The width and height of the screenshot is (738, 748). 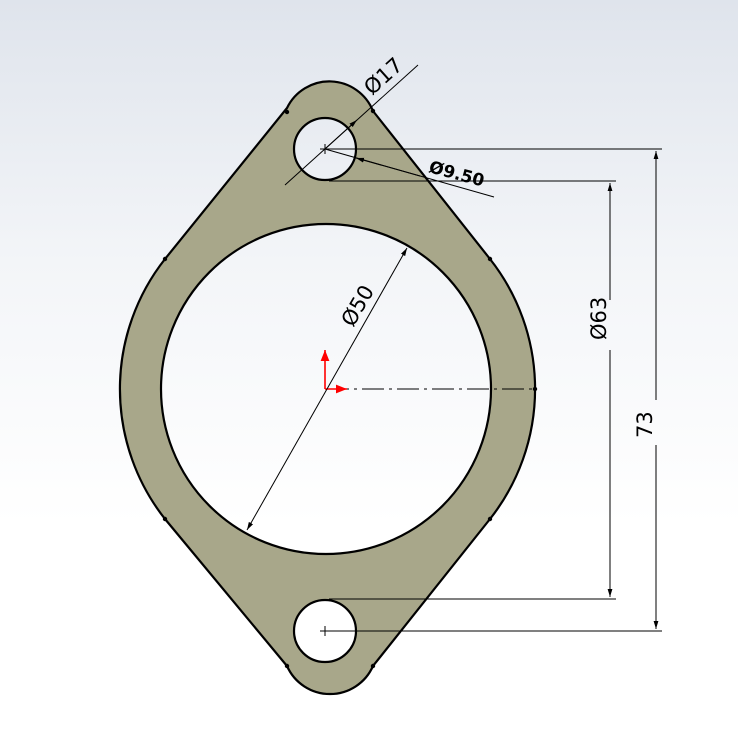 What do you see at coordinates (645, 424) in the screenshot?
I see `dimension-label: 73` at bounding box center [645, 424].